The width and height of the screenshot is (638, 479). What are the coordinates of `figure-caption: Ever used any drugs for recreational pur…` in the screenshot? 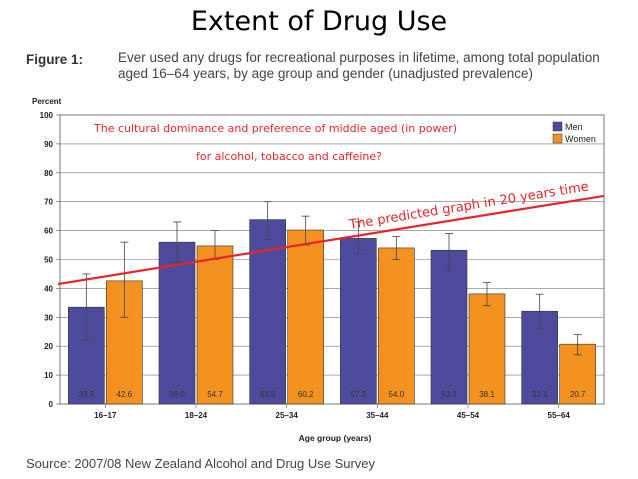 It's located at (359, 65).